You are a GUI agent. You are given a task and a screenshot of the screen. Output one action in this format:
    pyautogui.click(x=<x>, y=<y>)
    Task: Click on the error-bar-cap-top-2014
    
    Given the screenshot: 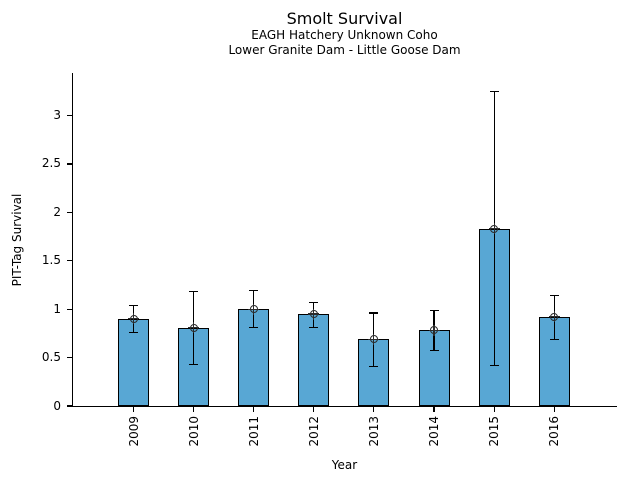 What is the action you would take?
    pyautogui.click(x=434, y=310)
    